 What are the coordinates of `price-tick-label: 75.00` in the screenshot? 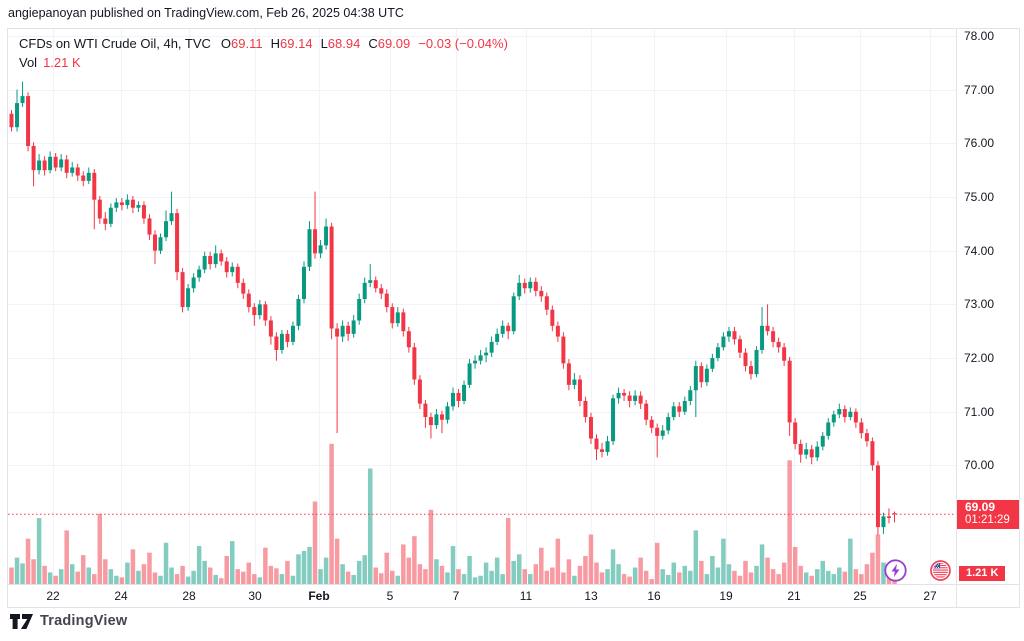 It's located at (979, 197).